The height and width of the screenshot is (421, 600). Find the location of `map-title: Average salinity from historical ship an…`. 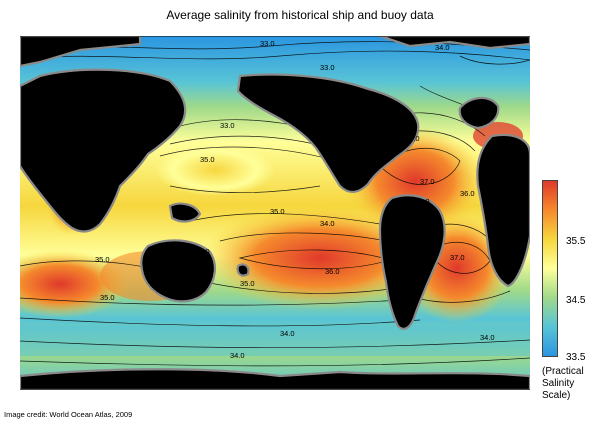

map-title: Average salinity from historical ship an… is located at coordinates (300, 15).